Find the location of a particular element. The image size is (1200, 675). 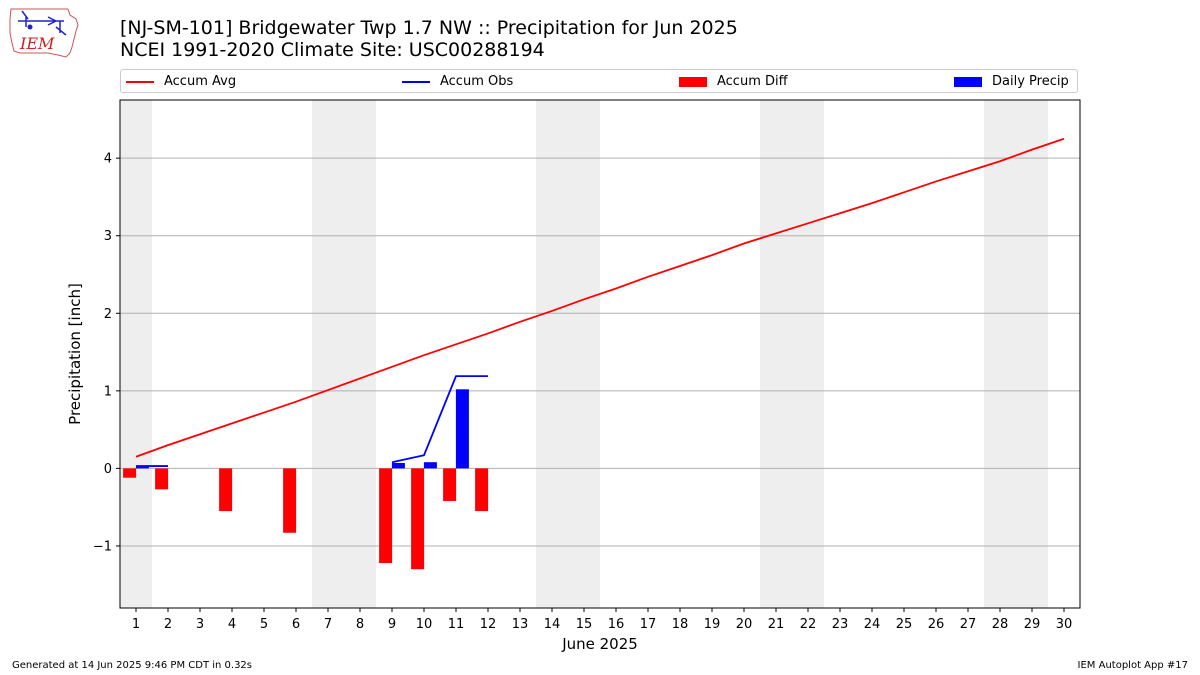

app-credit: IEM Autoplot App #17 is located at coordinates (1132, 665).